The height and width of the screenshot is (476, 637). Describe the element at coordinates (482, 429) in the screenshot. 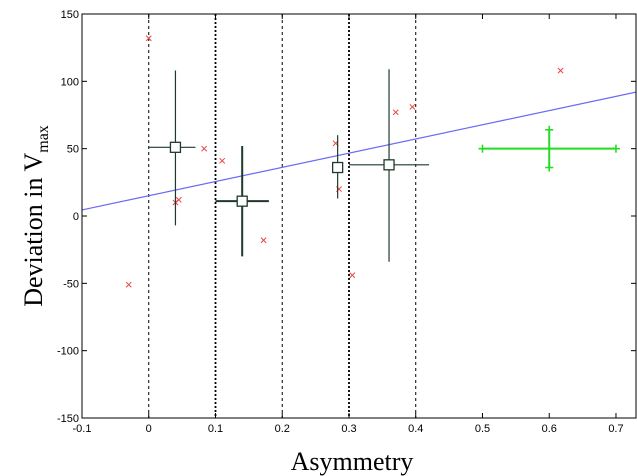

I see `x-tick-label: 0.5` at that location.